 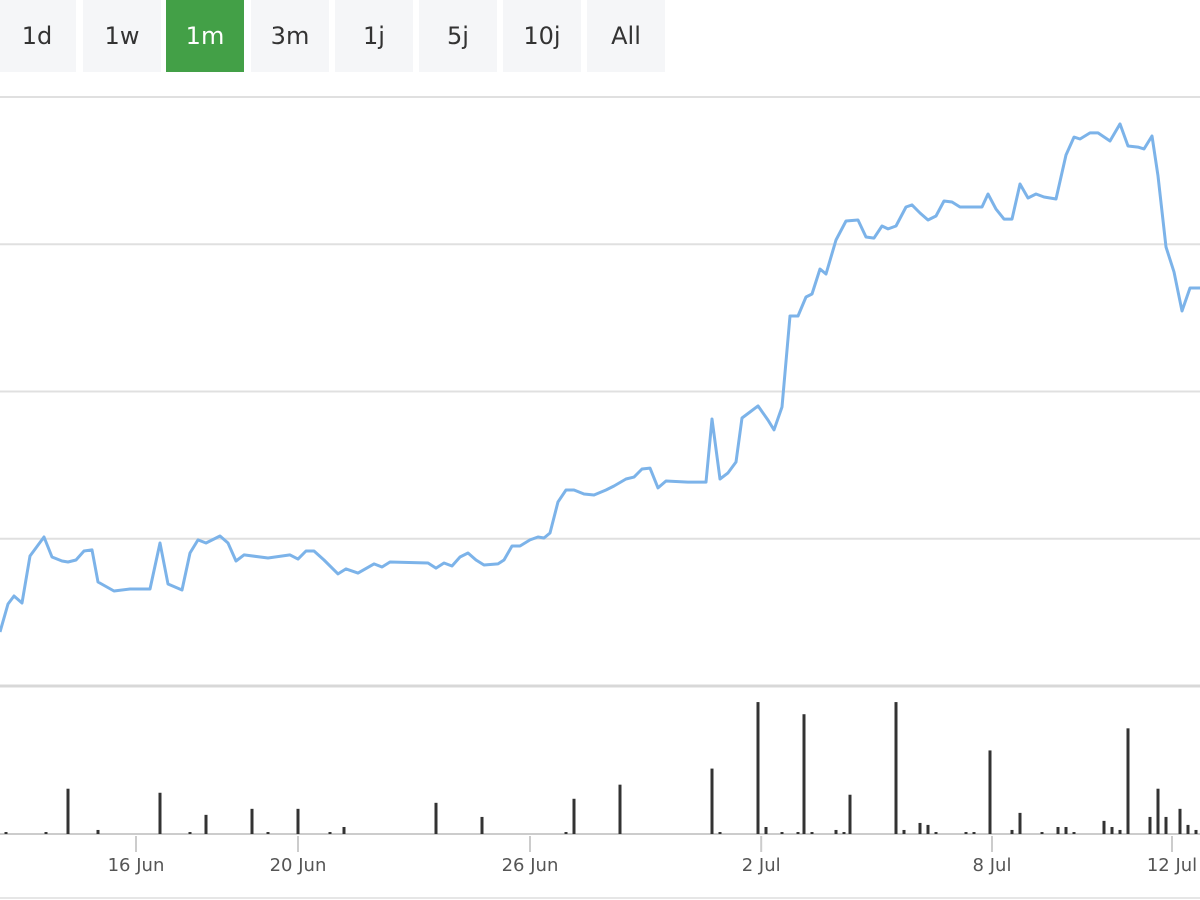 I want to click on range-button: 3m, so click(x=290, y=36).